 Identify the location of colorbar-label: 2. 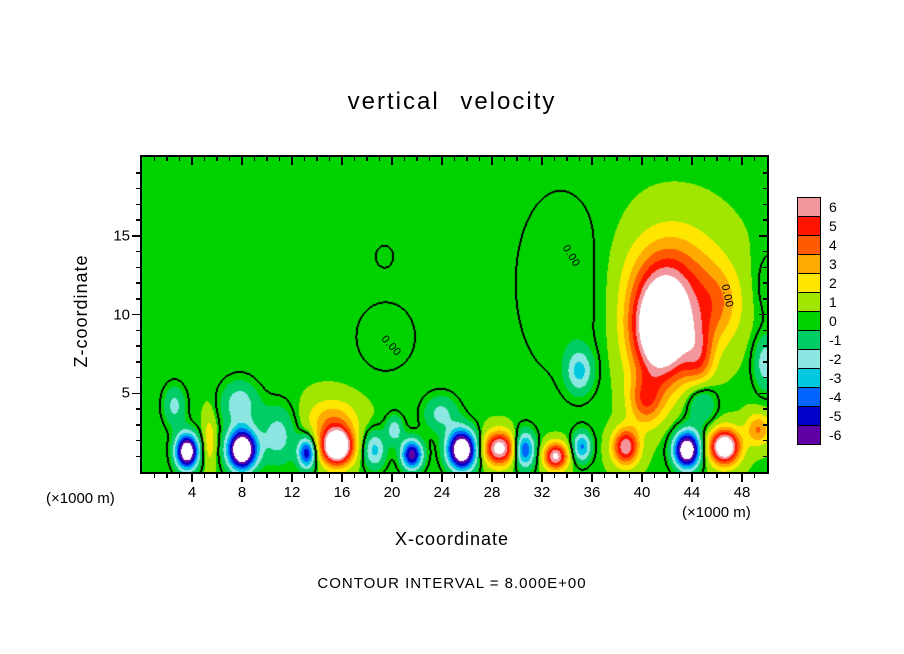
(833, 283).